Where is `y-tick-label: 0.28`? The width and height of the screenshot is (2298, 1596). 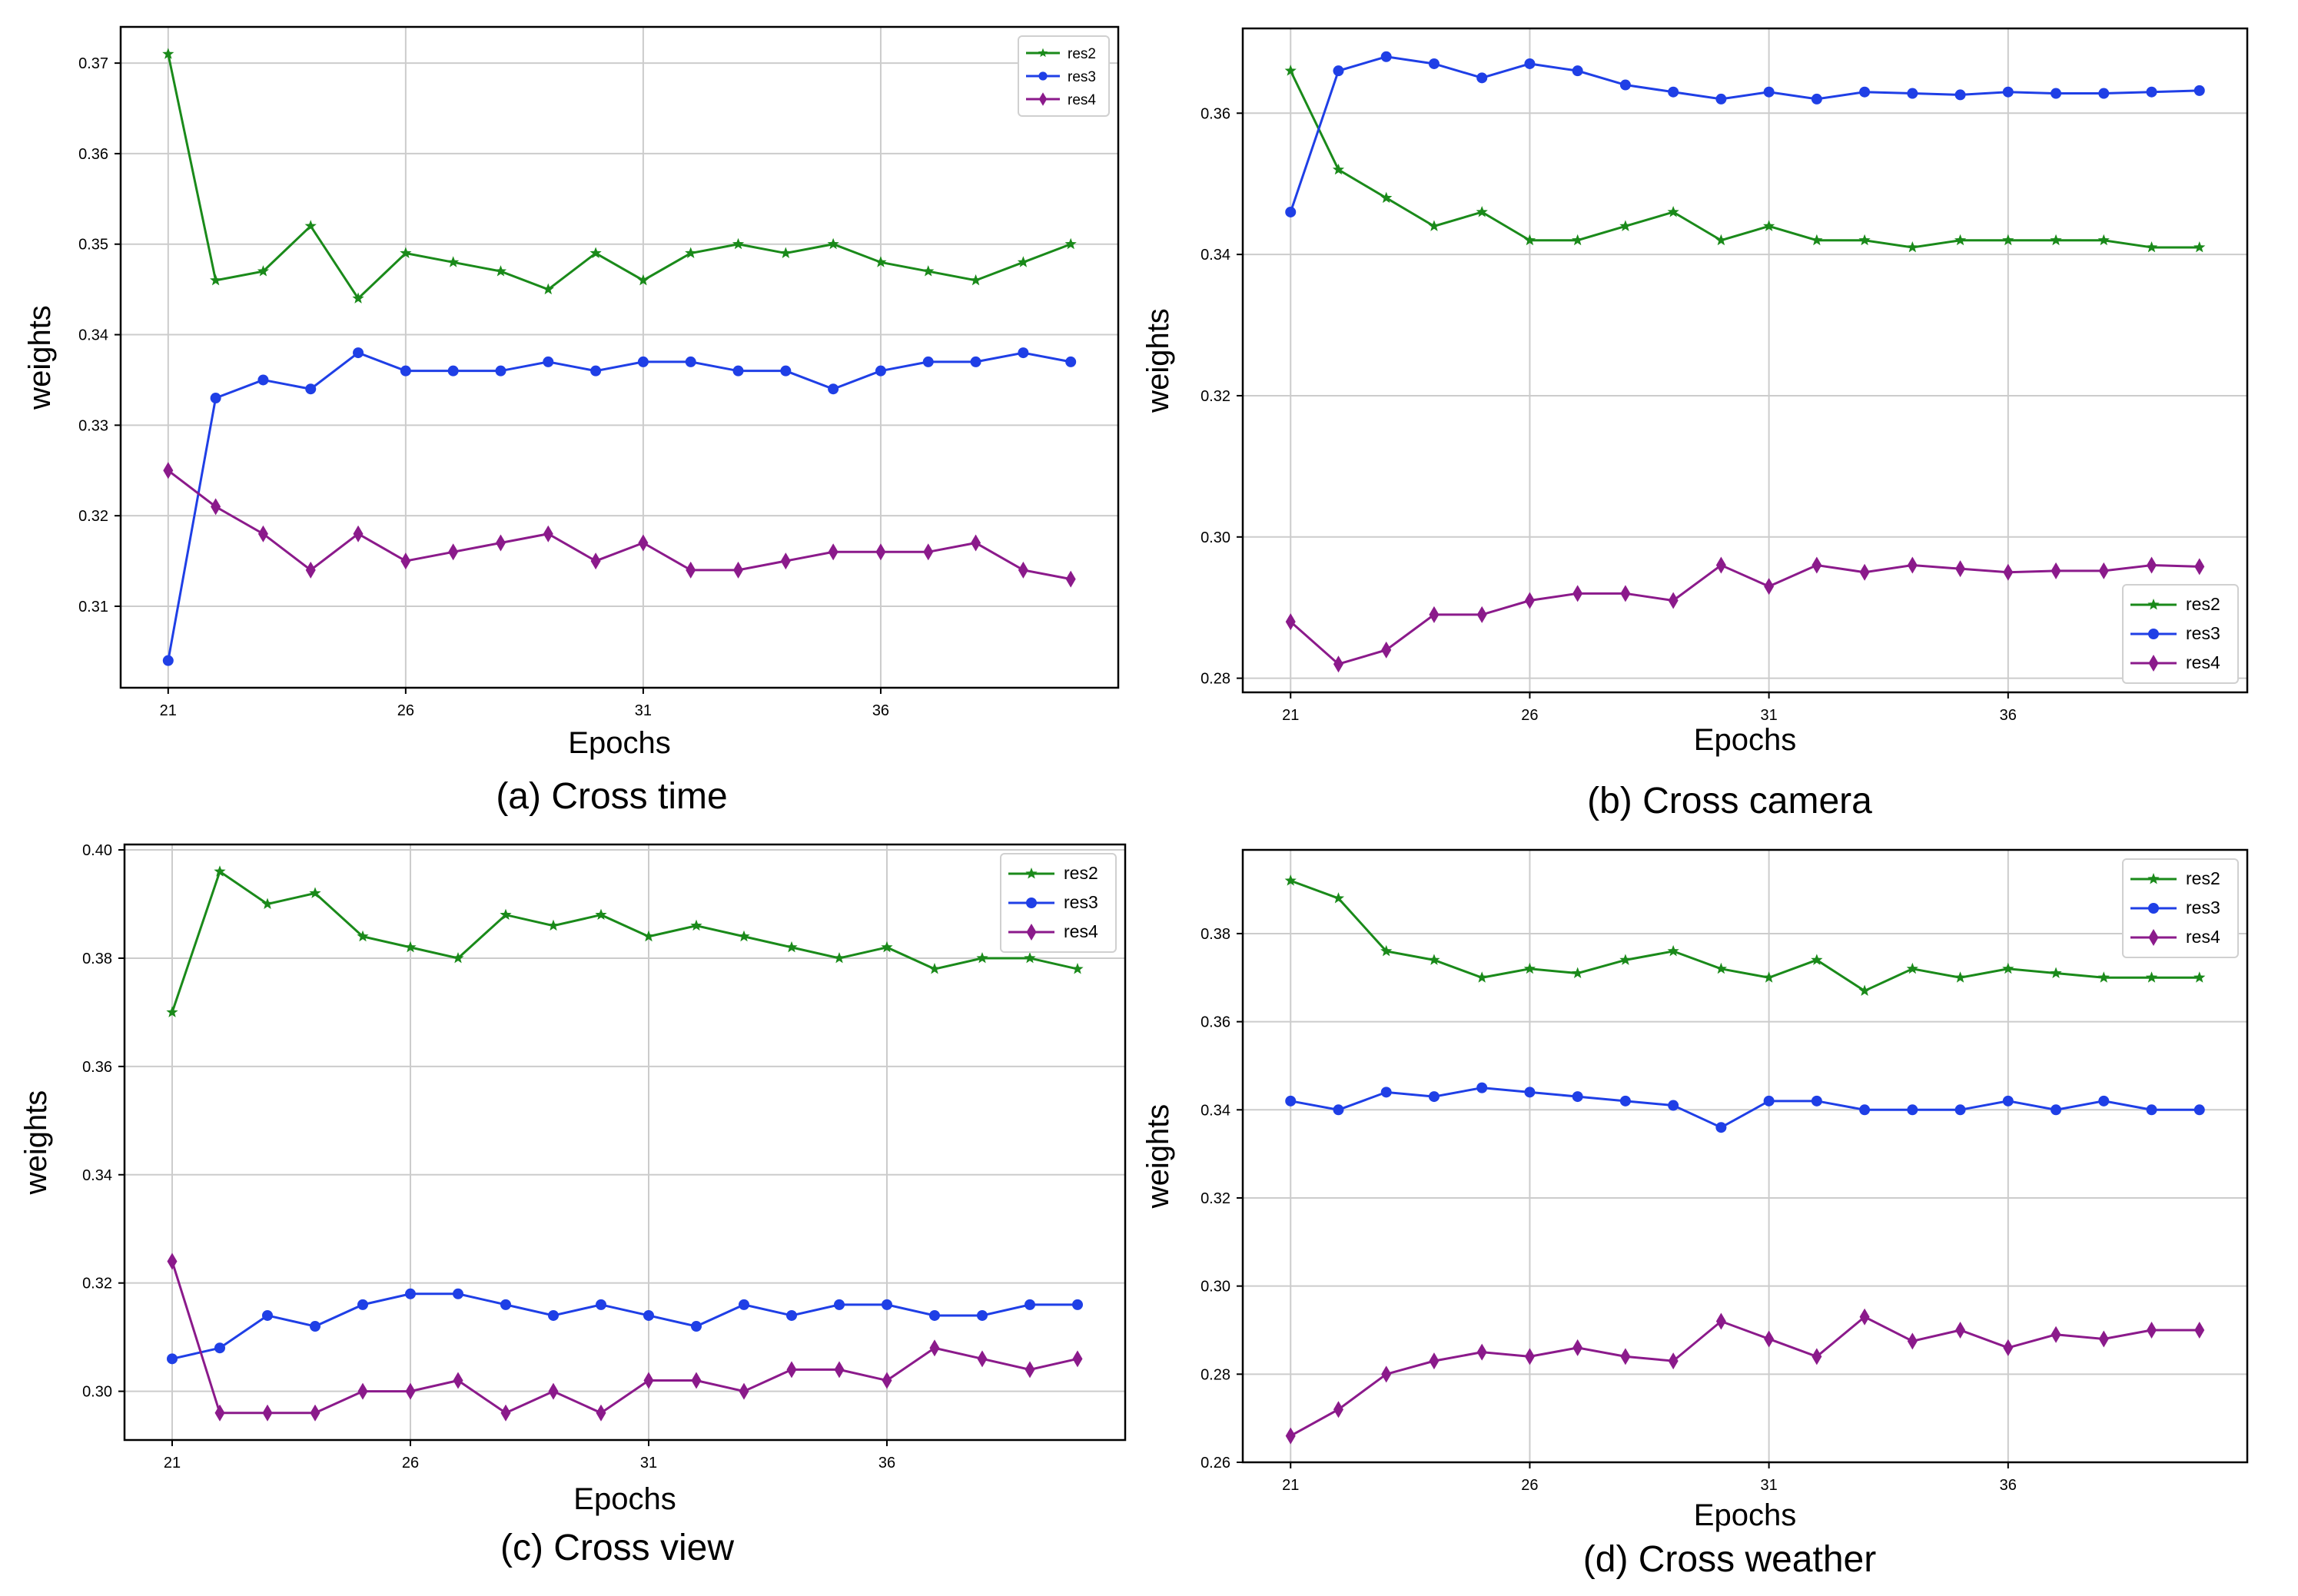 y-tick-label: 0.28 is located at coordinates (1215, 1374).